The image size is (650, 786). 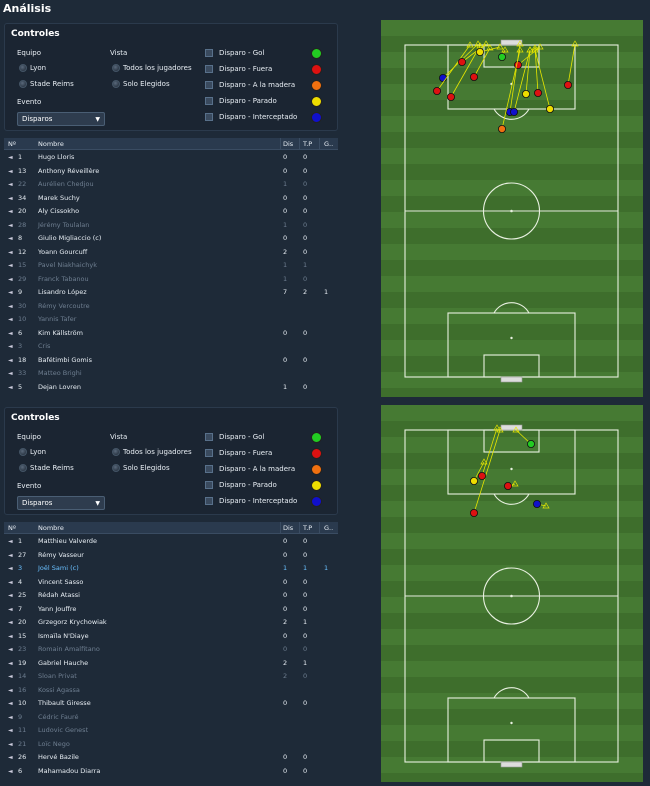 I want to click on table-row: ◄ 29 Franck Tabanou 1 0, so click(x=171, y=279).